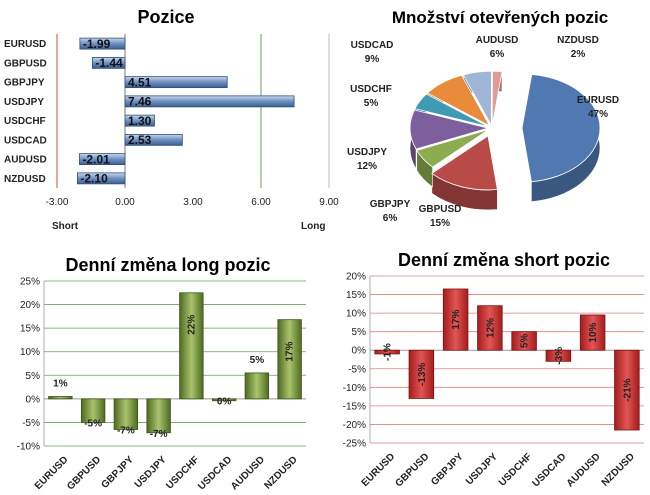 The image size is (650, 495). What do you see at coordinates (367, 152) in the screenshot?
I see `pie-label-usdjpy: USDJPY` at bounding box center [367, 152].